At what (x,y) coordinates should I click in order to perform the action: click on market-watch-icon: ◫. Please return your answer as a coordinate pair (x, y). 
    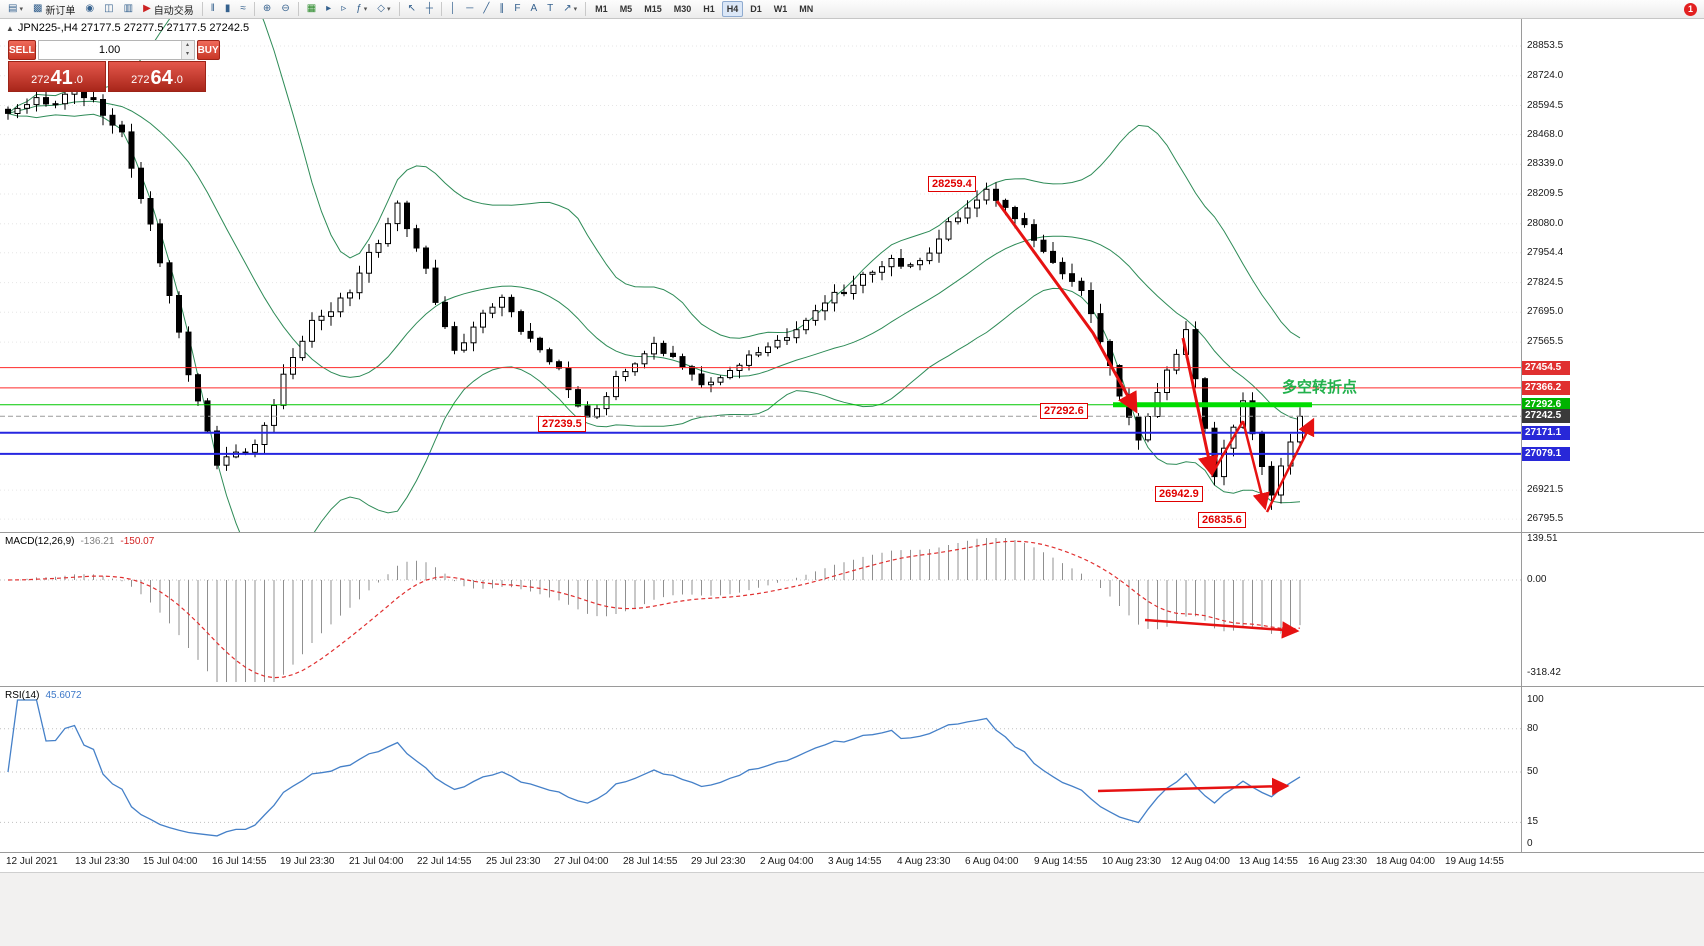
    Looking at the image, I should click on (109, 8).